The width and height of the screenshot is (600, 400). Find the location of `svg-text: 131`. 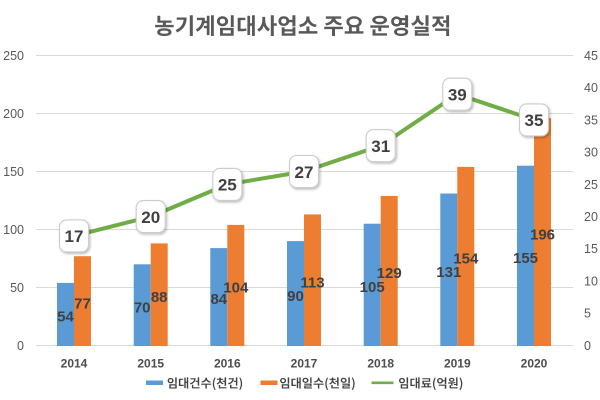

svg-text: 131 is located at coordinates (448, 272).